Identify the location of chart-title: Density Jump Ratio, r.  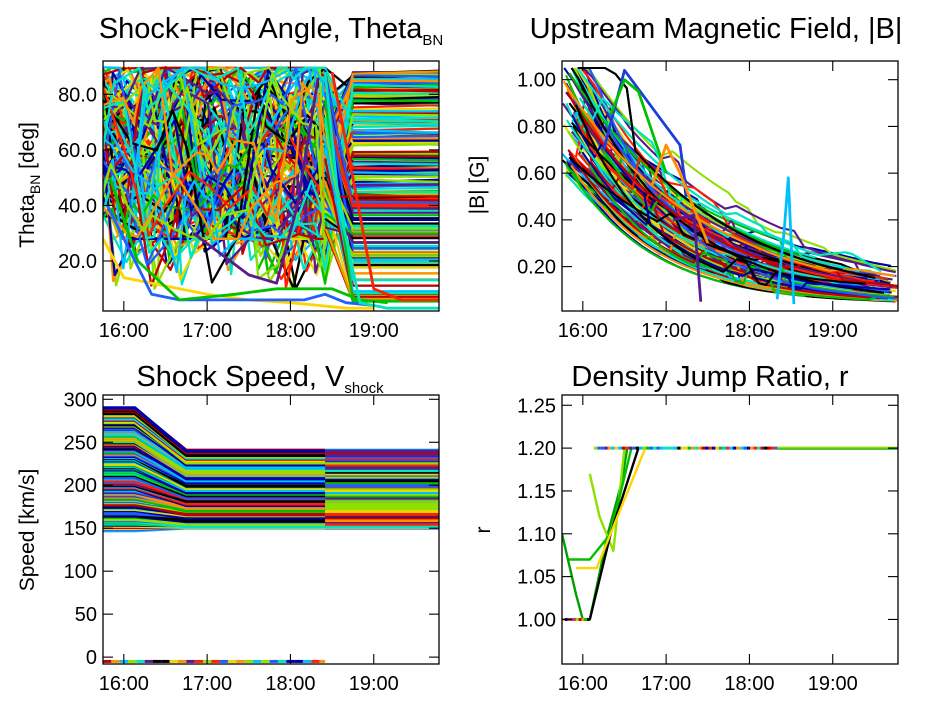
(710, 377).